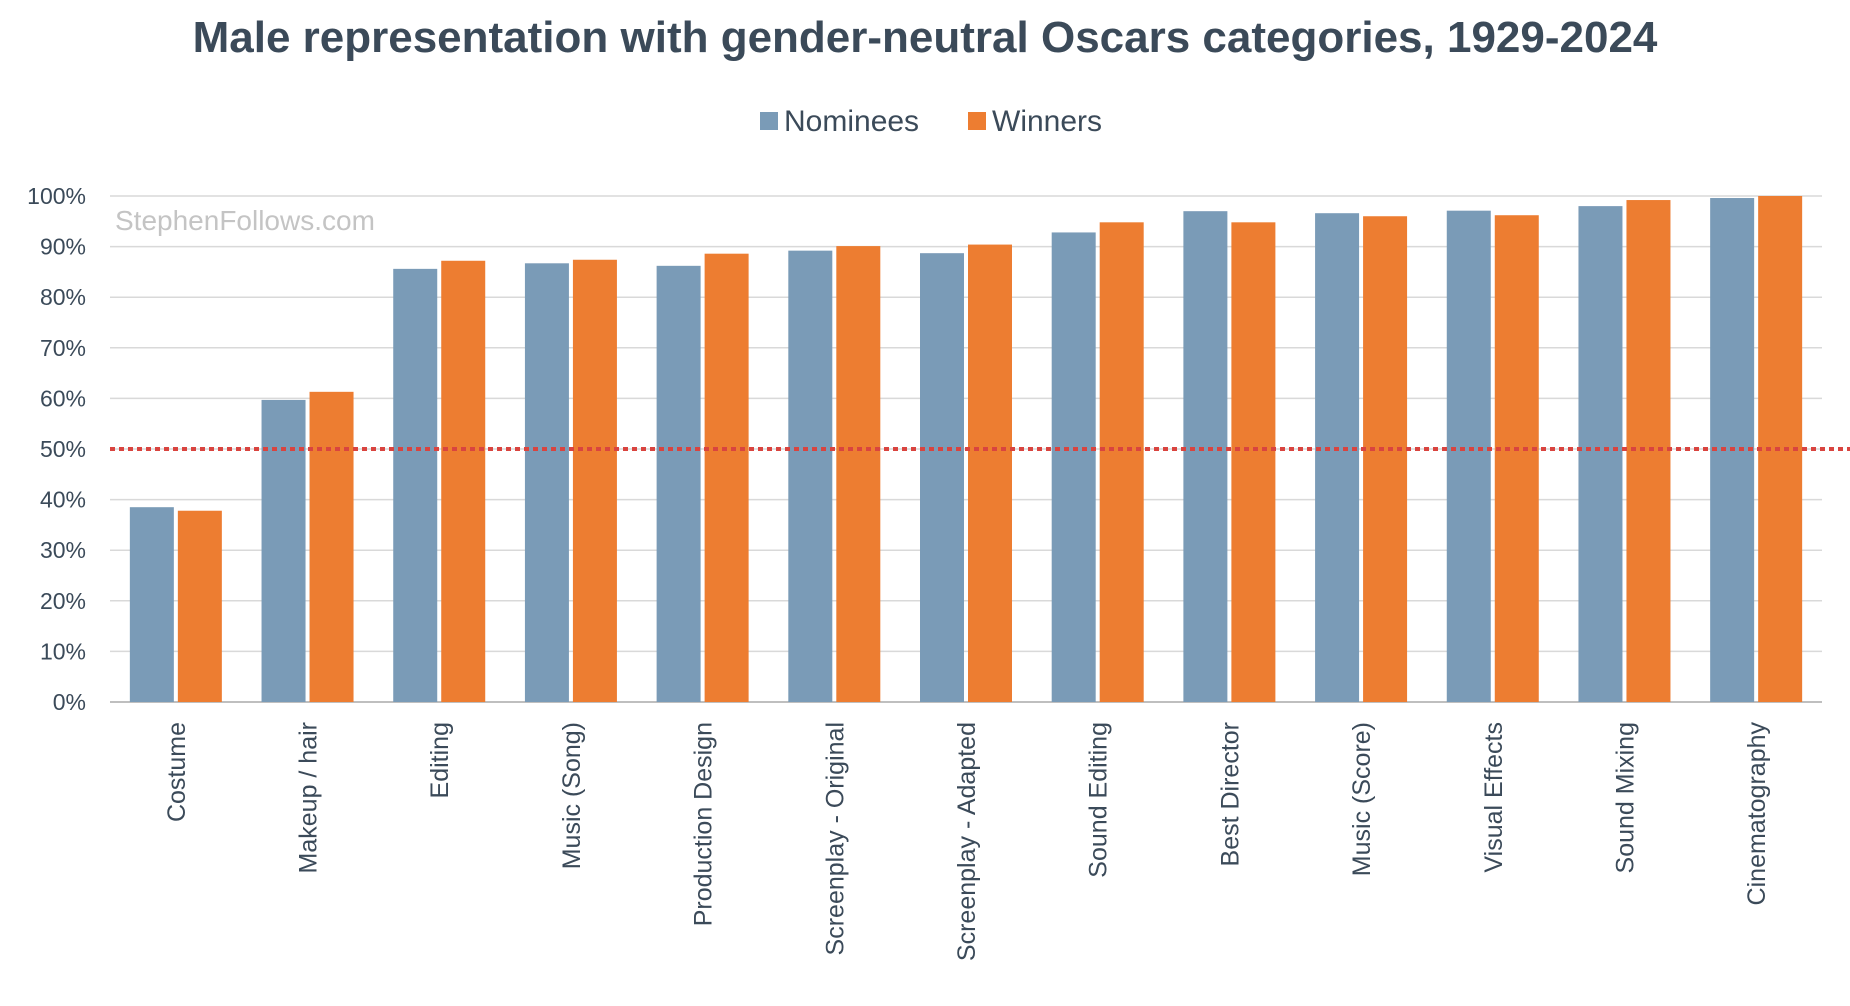 This screenshot has width=1850, height=1006. I want to click on y-axis: 0% 10% 20% 30% 40% 50% 60% 70% 80% 90% 100%, so click(56, 449).